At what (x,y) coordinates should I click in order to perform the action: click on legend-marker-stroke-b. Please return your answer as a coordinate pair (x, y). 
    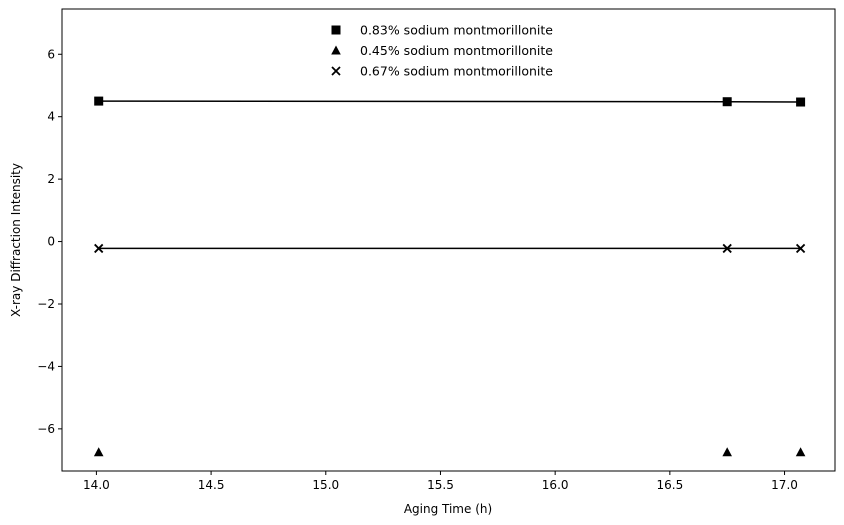
    Looking at the image, I should click on (336, 71).